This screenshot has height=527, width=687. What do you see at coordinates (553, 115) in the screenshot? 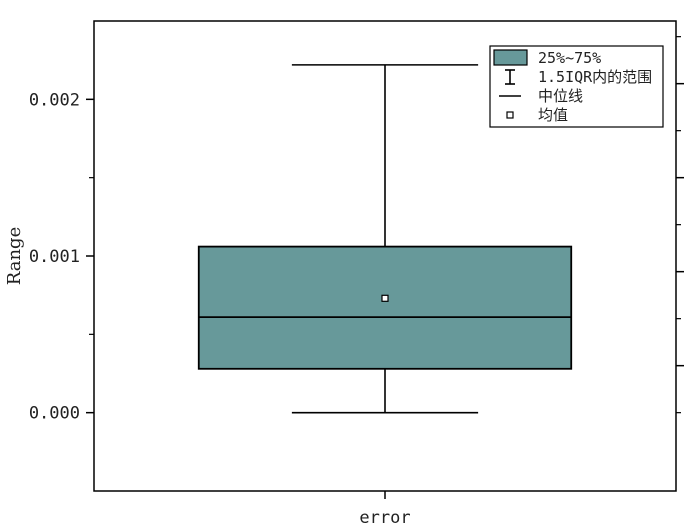
I see `legend-label: 均值` at bounding box center [553, 115].